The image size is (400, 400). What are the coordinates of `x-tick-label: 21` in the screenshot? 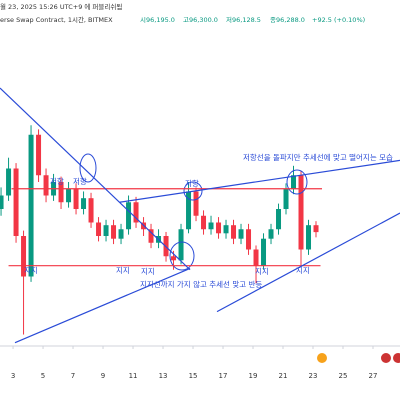 It's located at (283, 376).